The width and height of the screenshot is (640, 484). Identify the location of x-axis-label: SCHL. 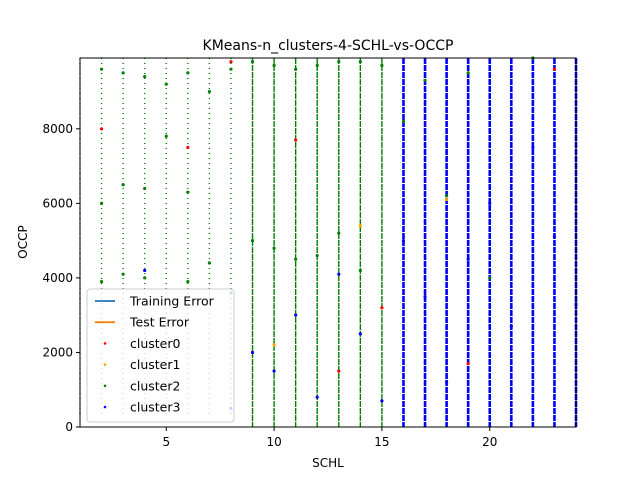
(328, 463).